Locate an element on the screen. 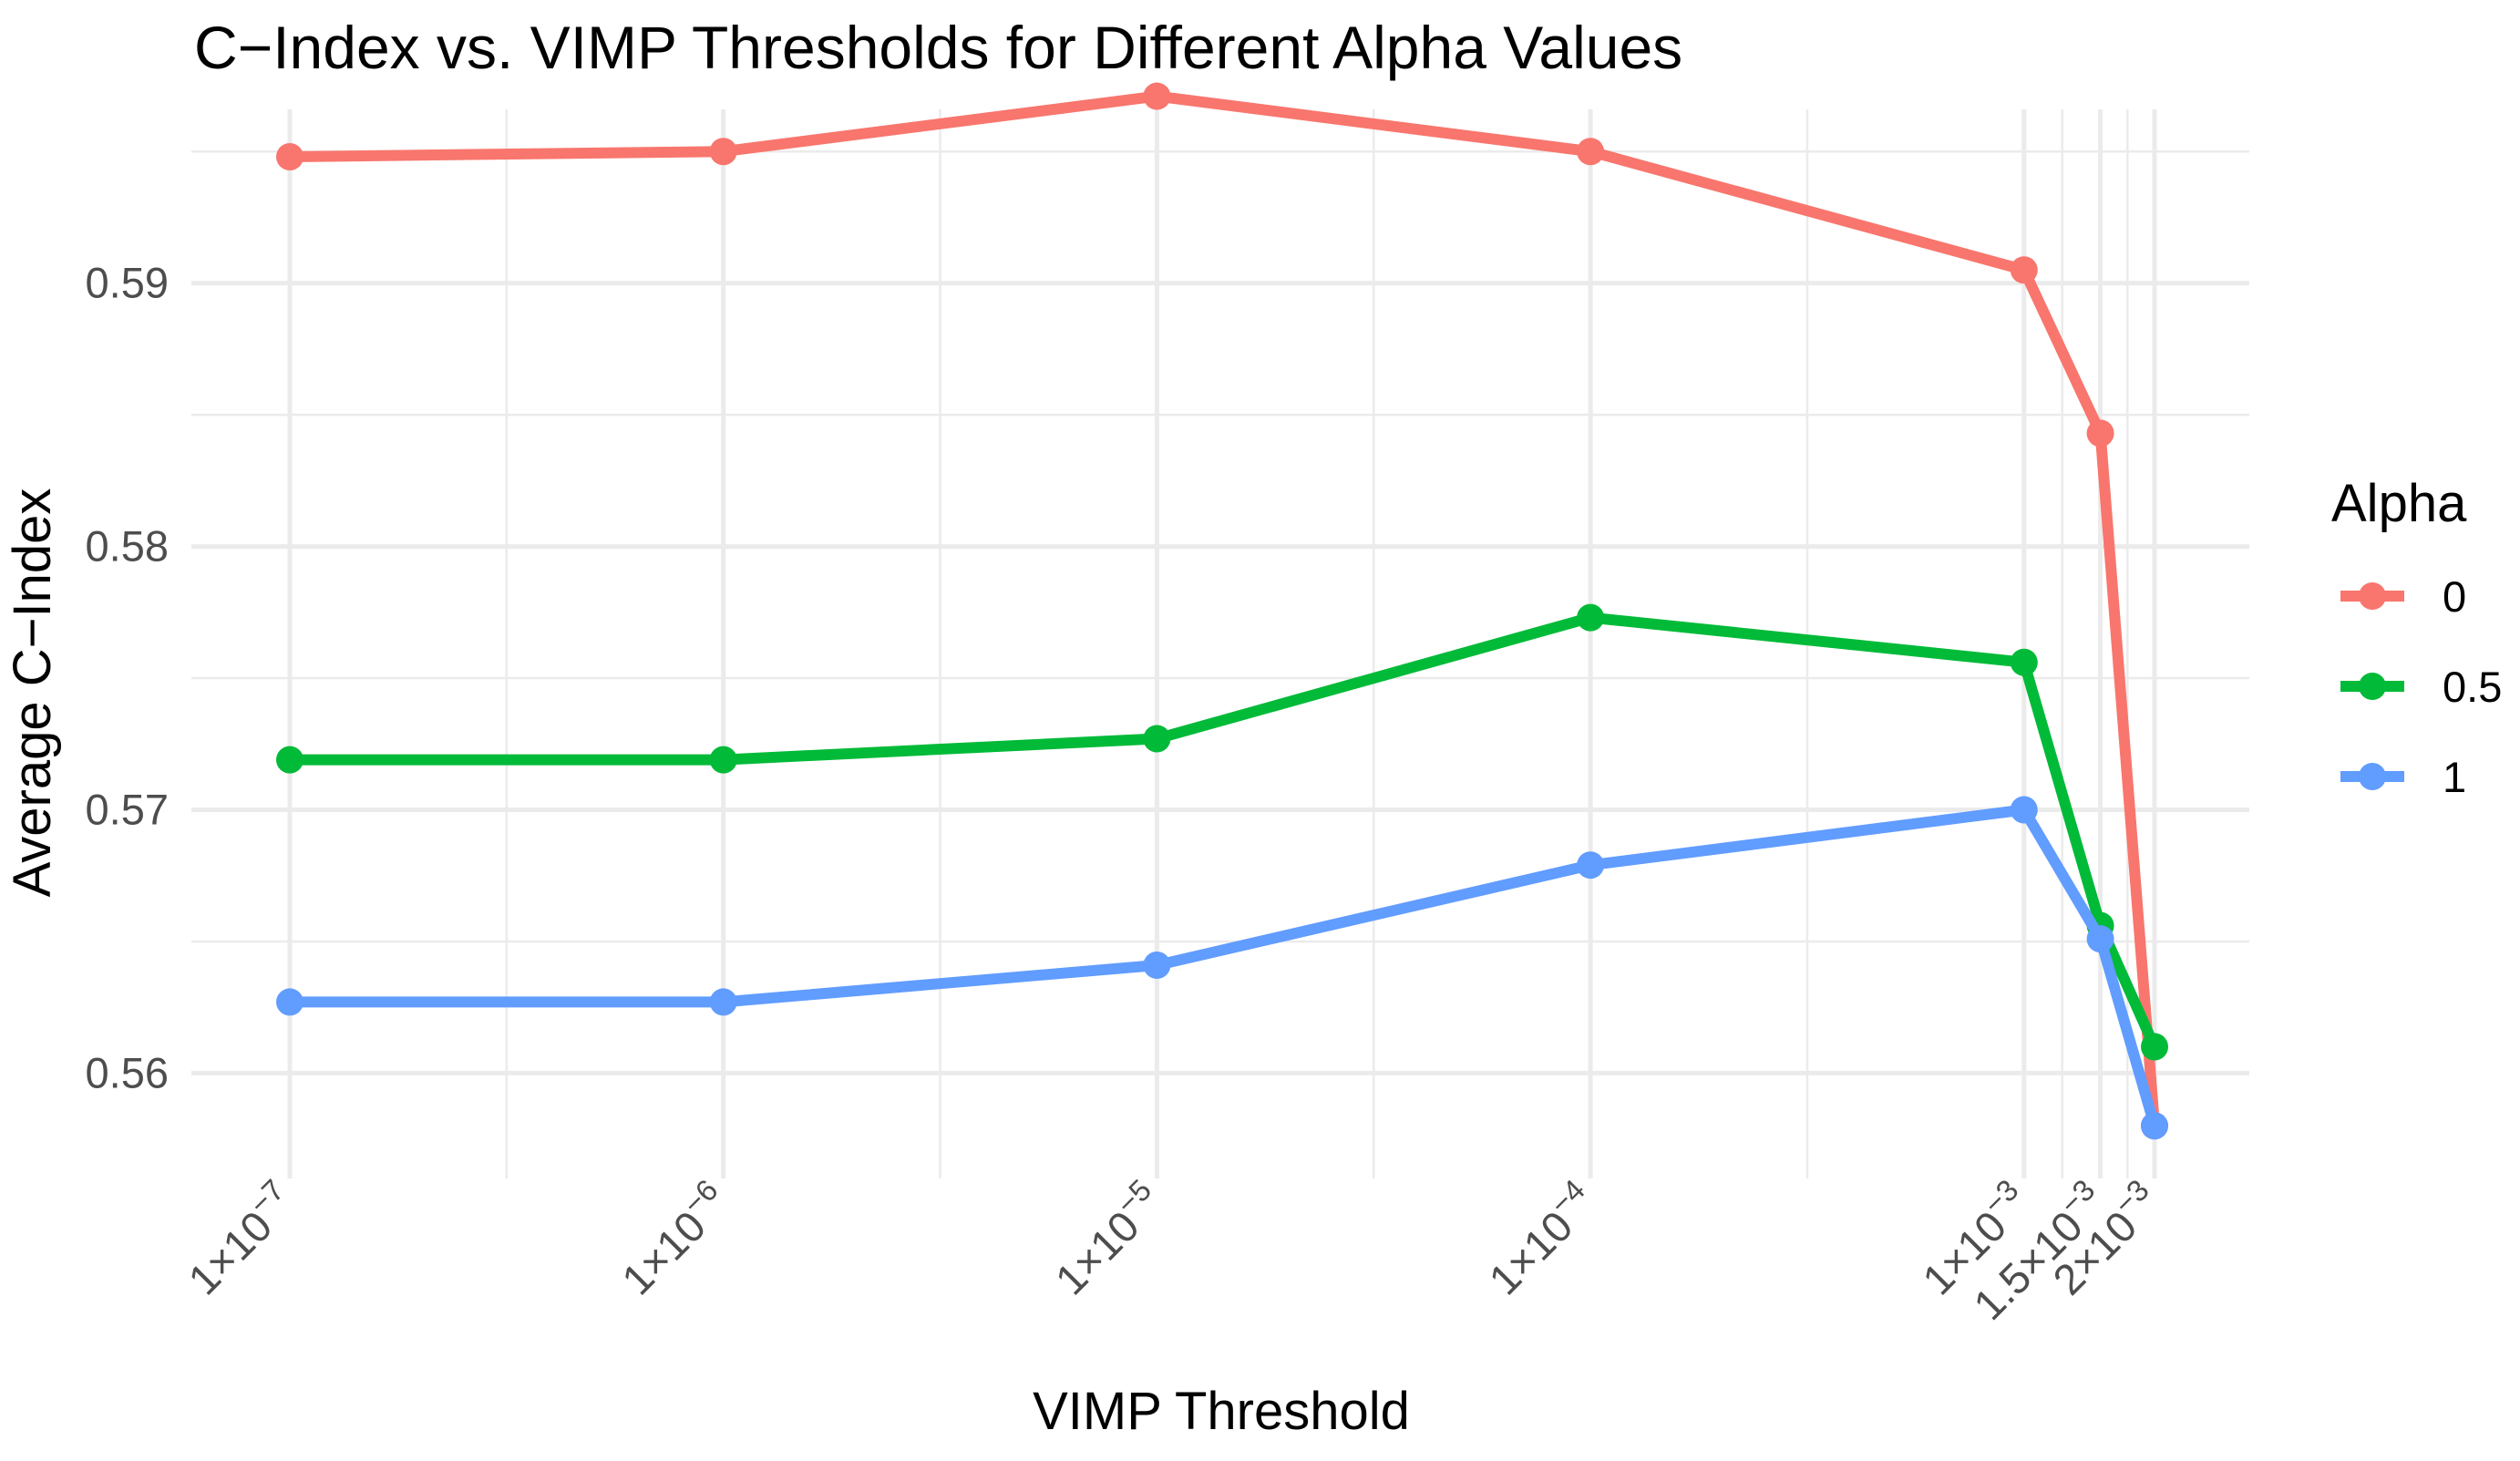 This screenshot has height=1461, width=2520. y-tick-label: 0.59 is located at coordinates (127, 283).